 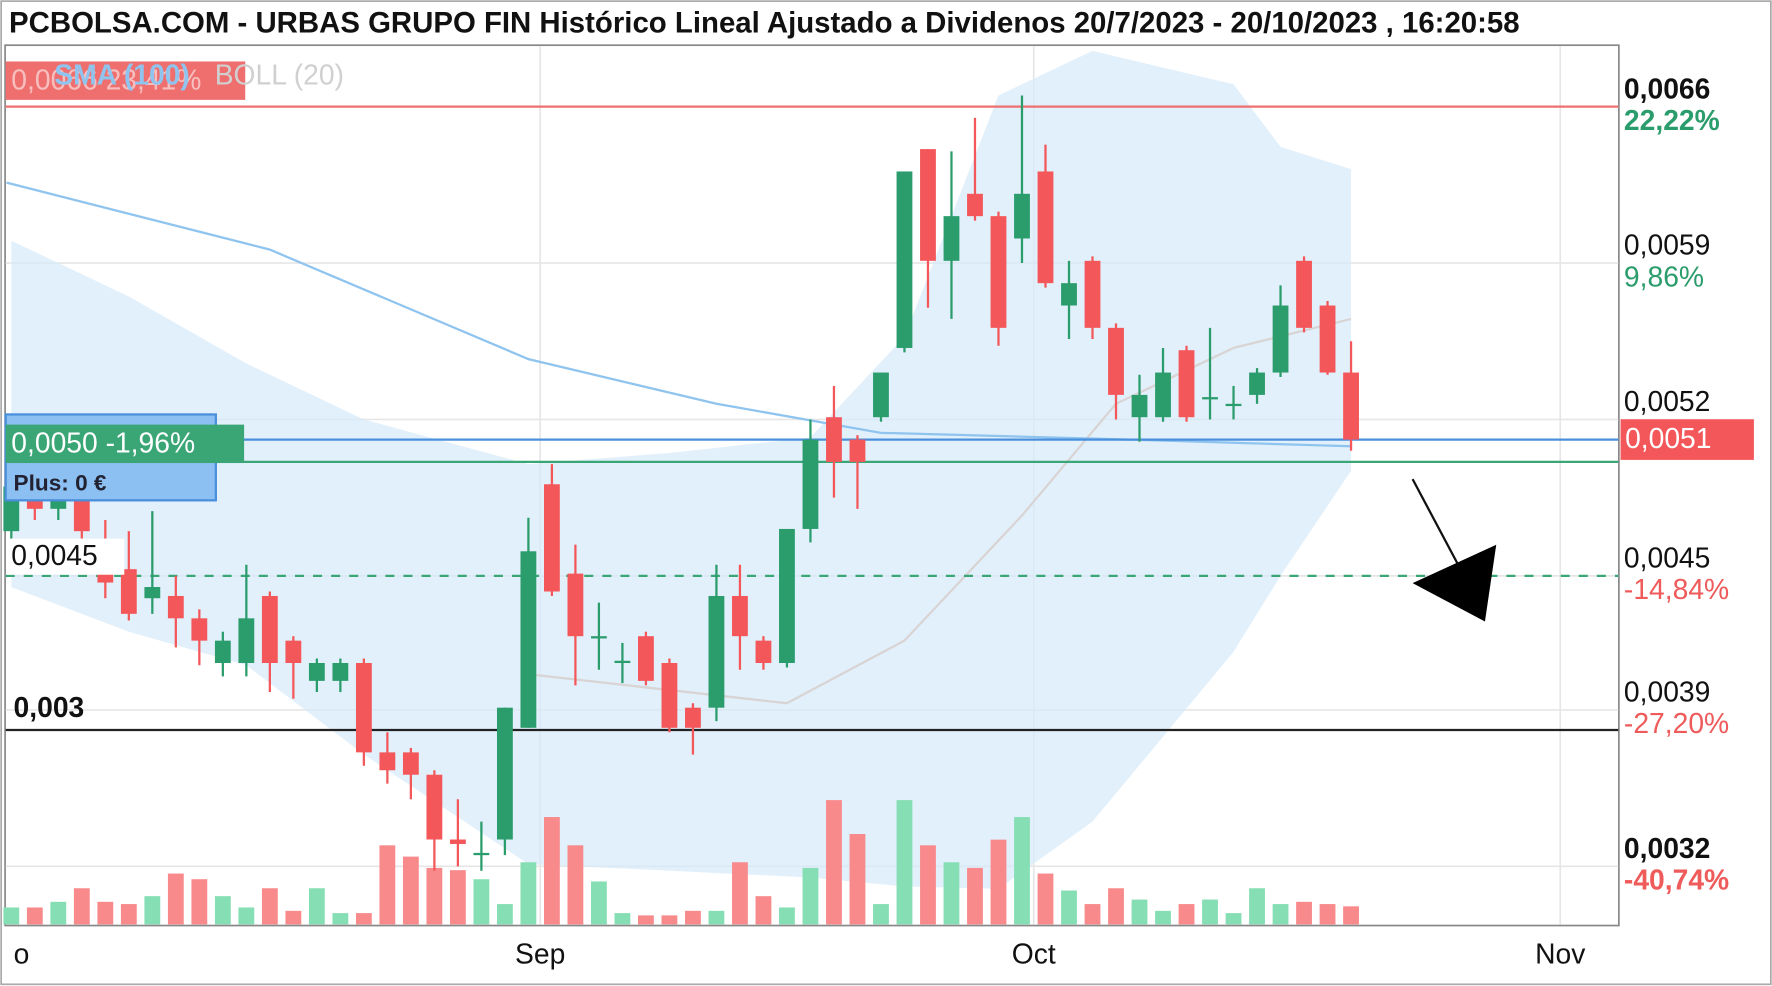 What do you see at coordinates (1676, 723) in the screenshot?
I see `y-tick-percent: -27,20%` at bounding box center [1676, 723].